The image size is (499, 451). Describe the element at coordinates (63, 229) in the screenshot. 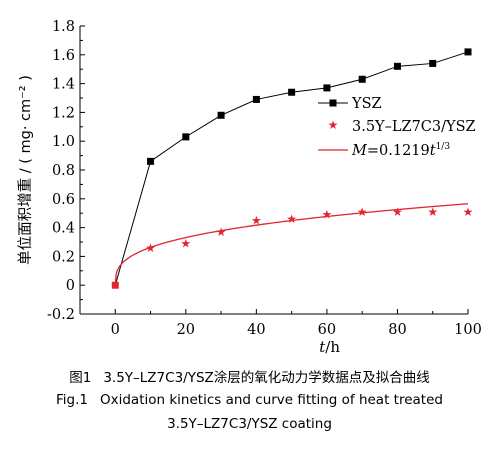

I see `y-tick-label: 0.4` at that location.